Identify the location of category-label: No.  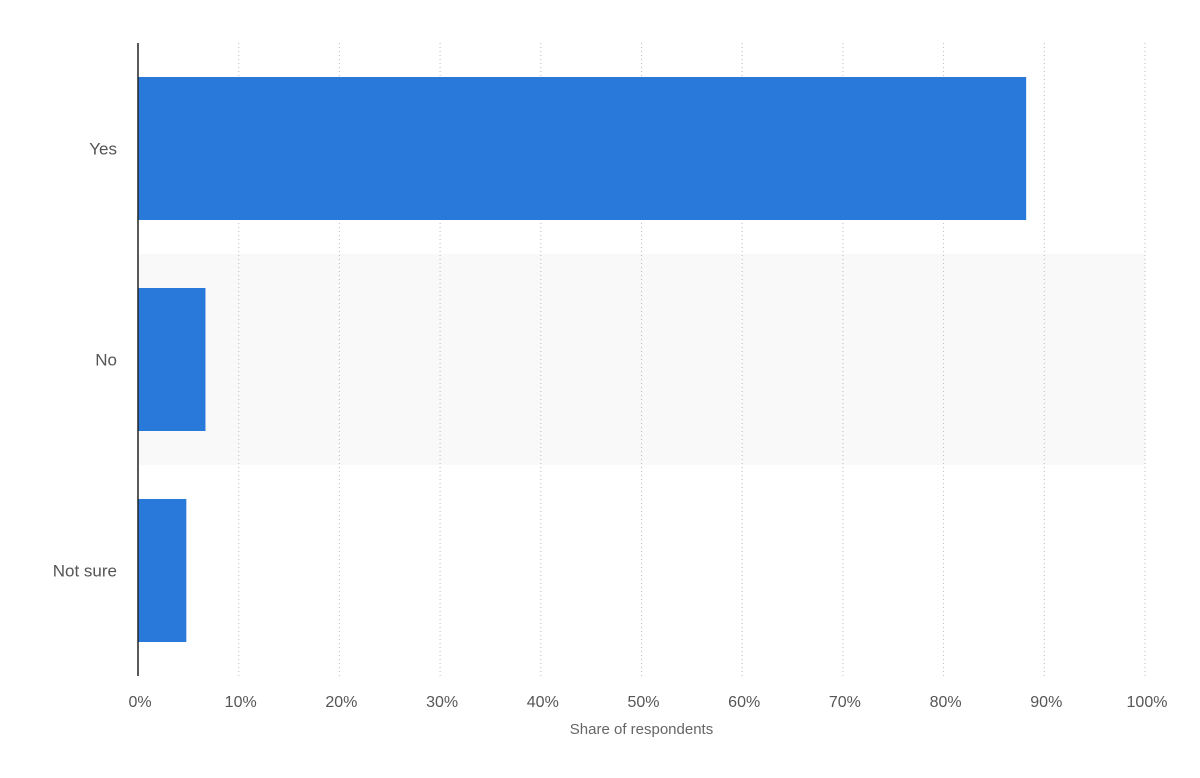
(106, 360).